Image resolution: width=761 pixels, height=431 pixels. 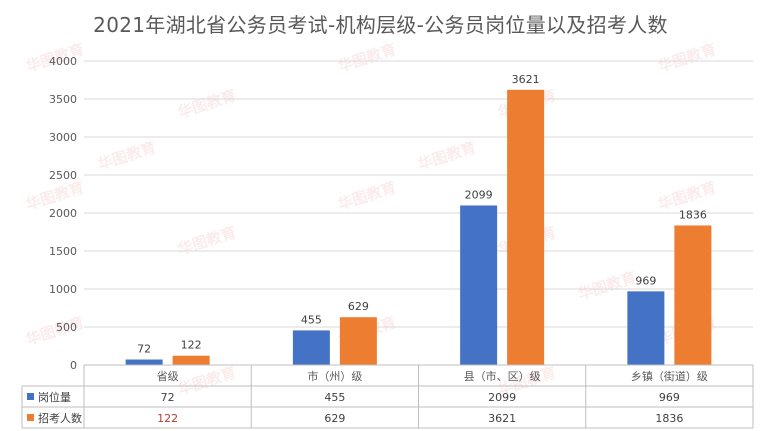 What do you see at coordinates (66, 327) in the screenshot?
I see `y-tick-label: 500` at bounding box center [66, 327].